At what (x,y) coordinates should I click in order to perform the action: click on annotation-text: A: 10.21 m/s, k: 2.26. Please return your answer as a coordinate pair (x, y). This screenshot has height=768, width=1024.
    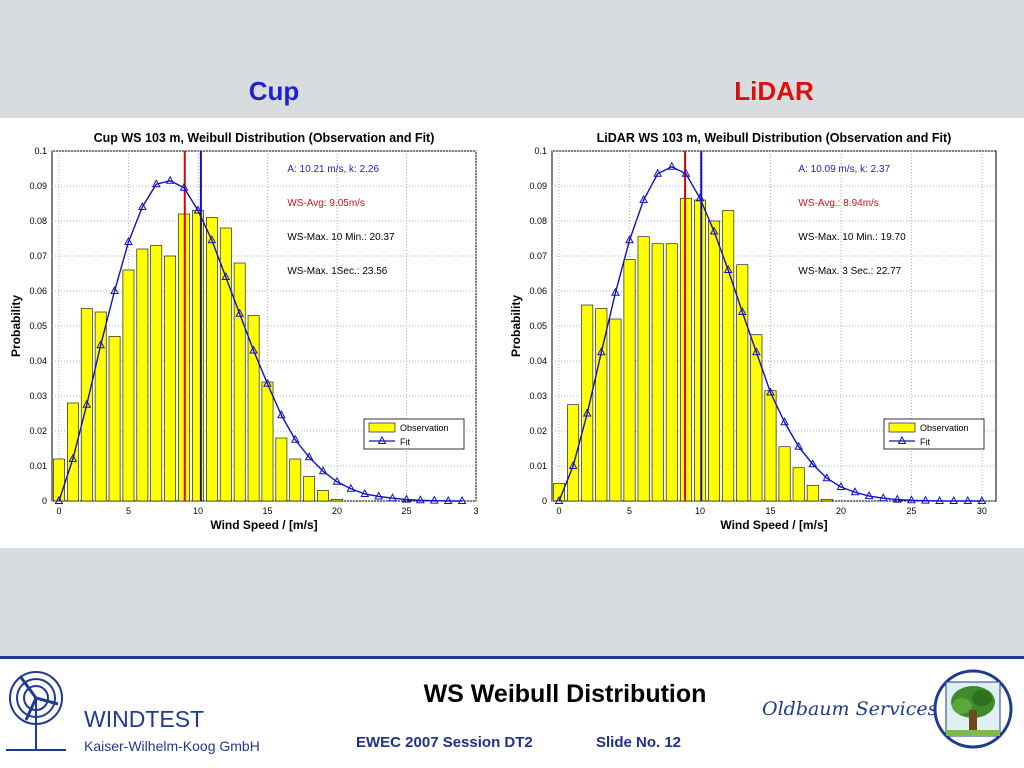
    Looking at the image, I should click on (333, 169).